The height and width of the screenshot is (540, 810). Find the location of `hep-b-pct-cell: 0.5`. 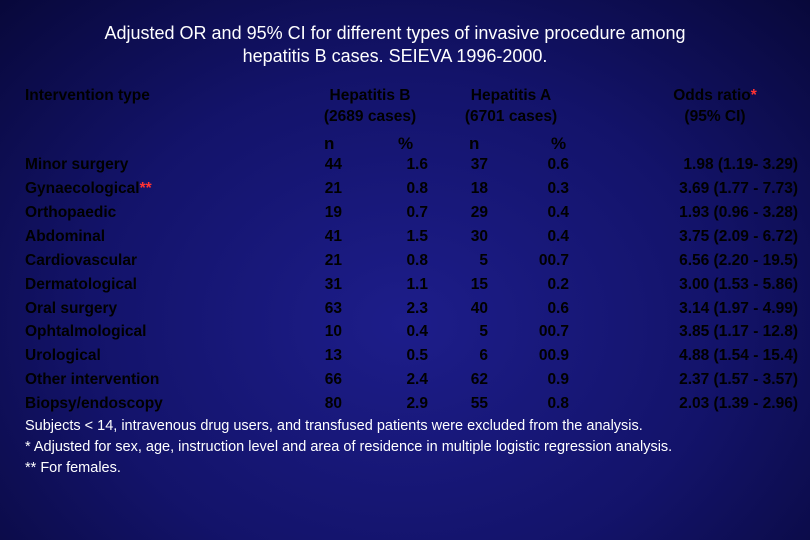

hep-b-pct-cell: 0.5 is located at coordinates (417, 355).